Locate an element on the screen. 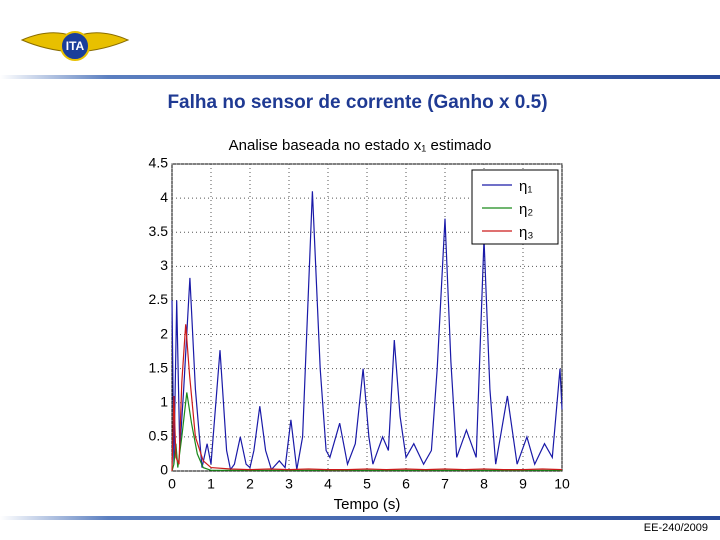 Image resolution: width=720 pixels, height=540 pixels. x-tick-label: 1 is located at coordinates (211, 484).